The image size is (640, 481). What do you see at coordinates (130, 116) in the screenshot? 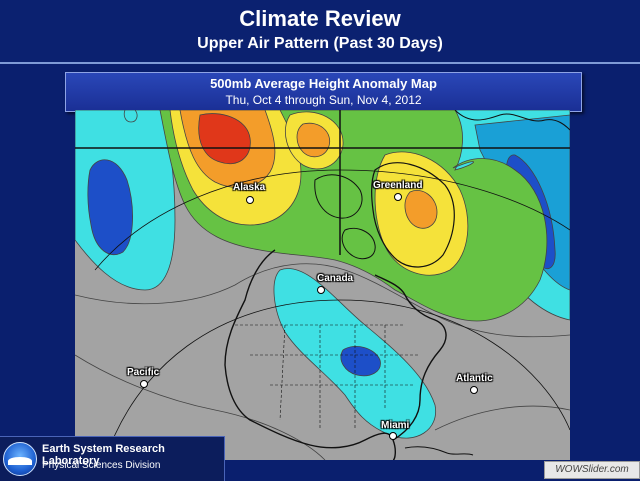
I see `arctic-negative-anomaly` at bounding box center [130, 116].